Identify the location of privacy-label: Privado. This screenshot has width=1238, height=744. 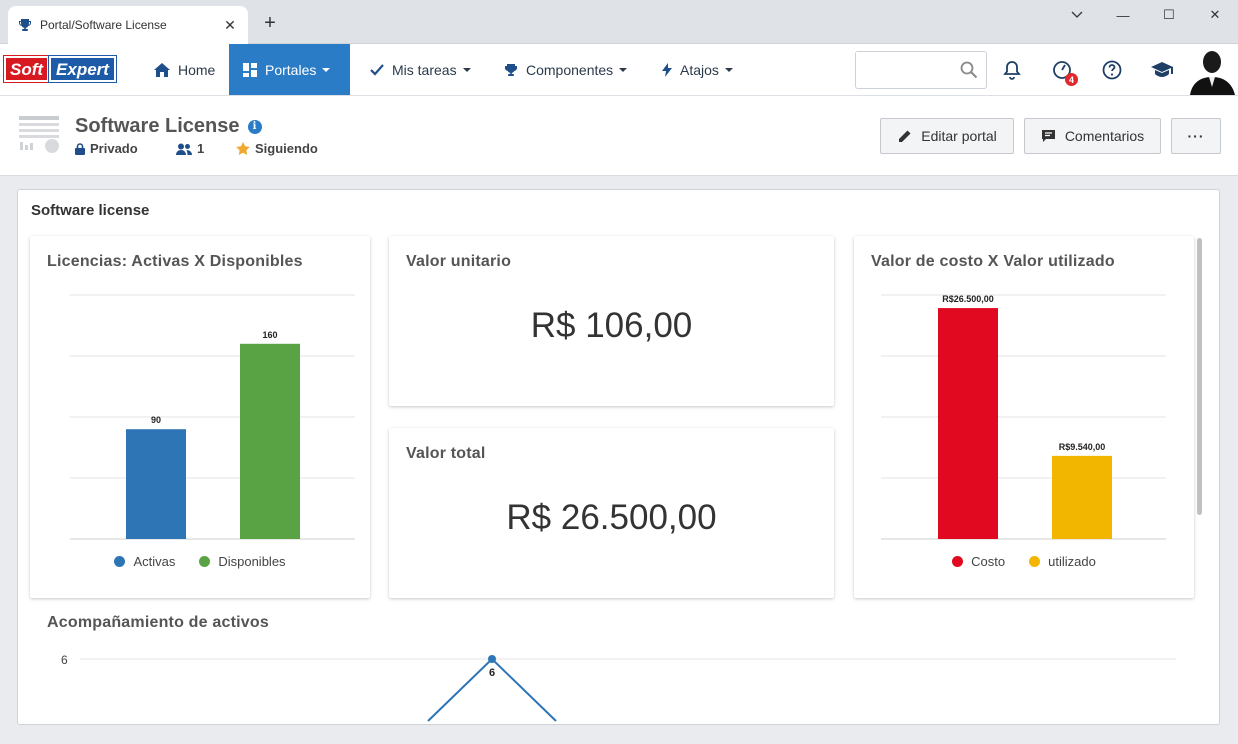
(114, 148).